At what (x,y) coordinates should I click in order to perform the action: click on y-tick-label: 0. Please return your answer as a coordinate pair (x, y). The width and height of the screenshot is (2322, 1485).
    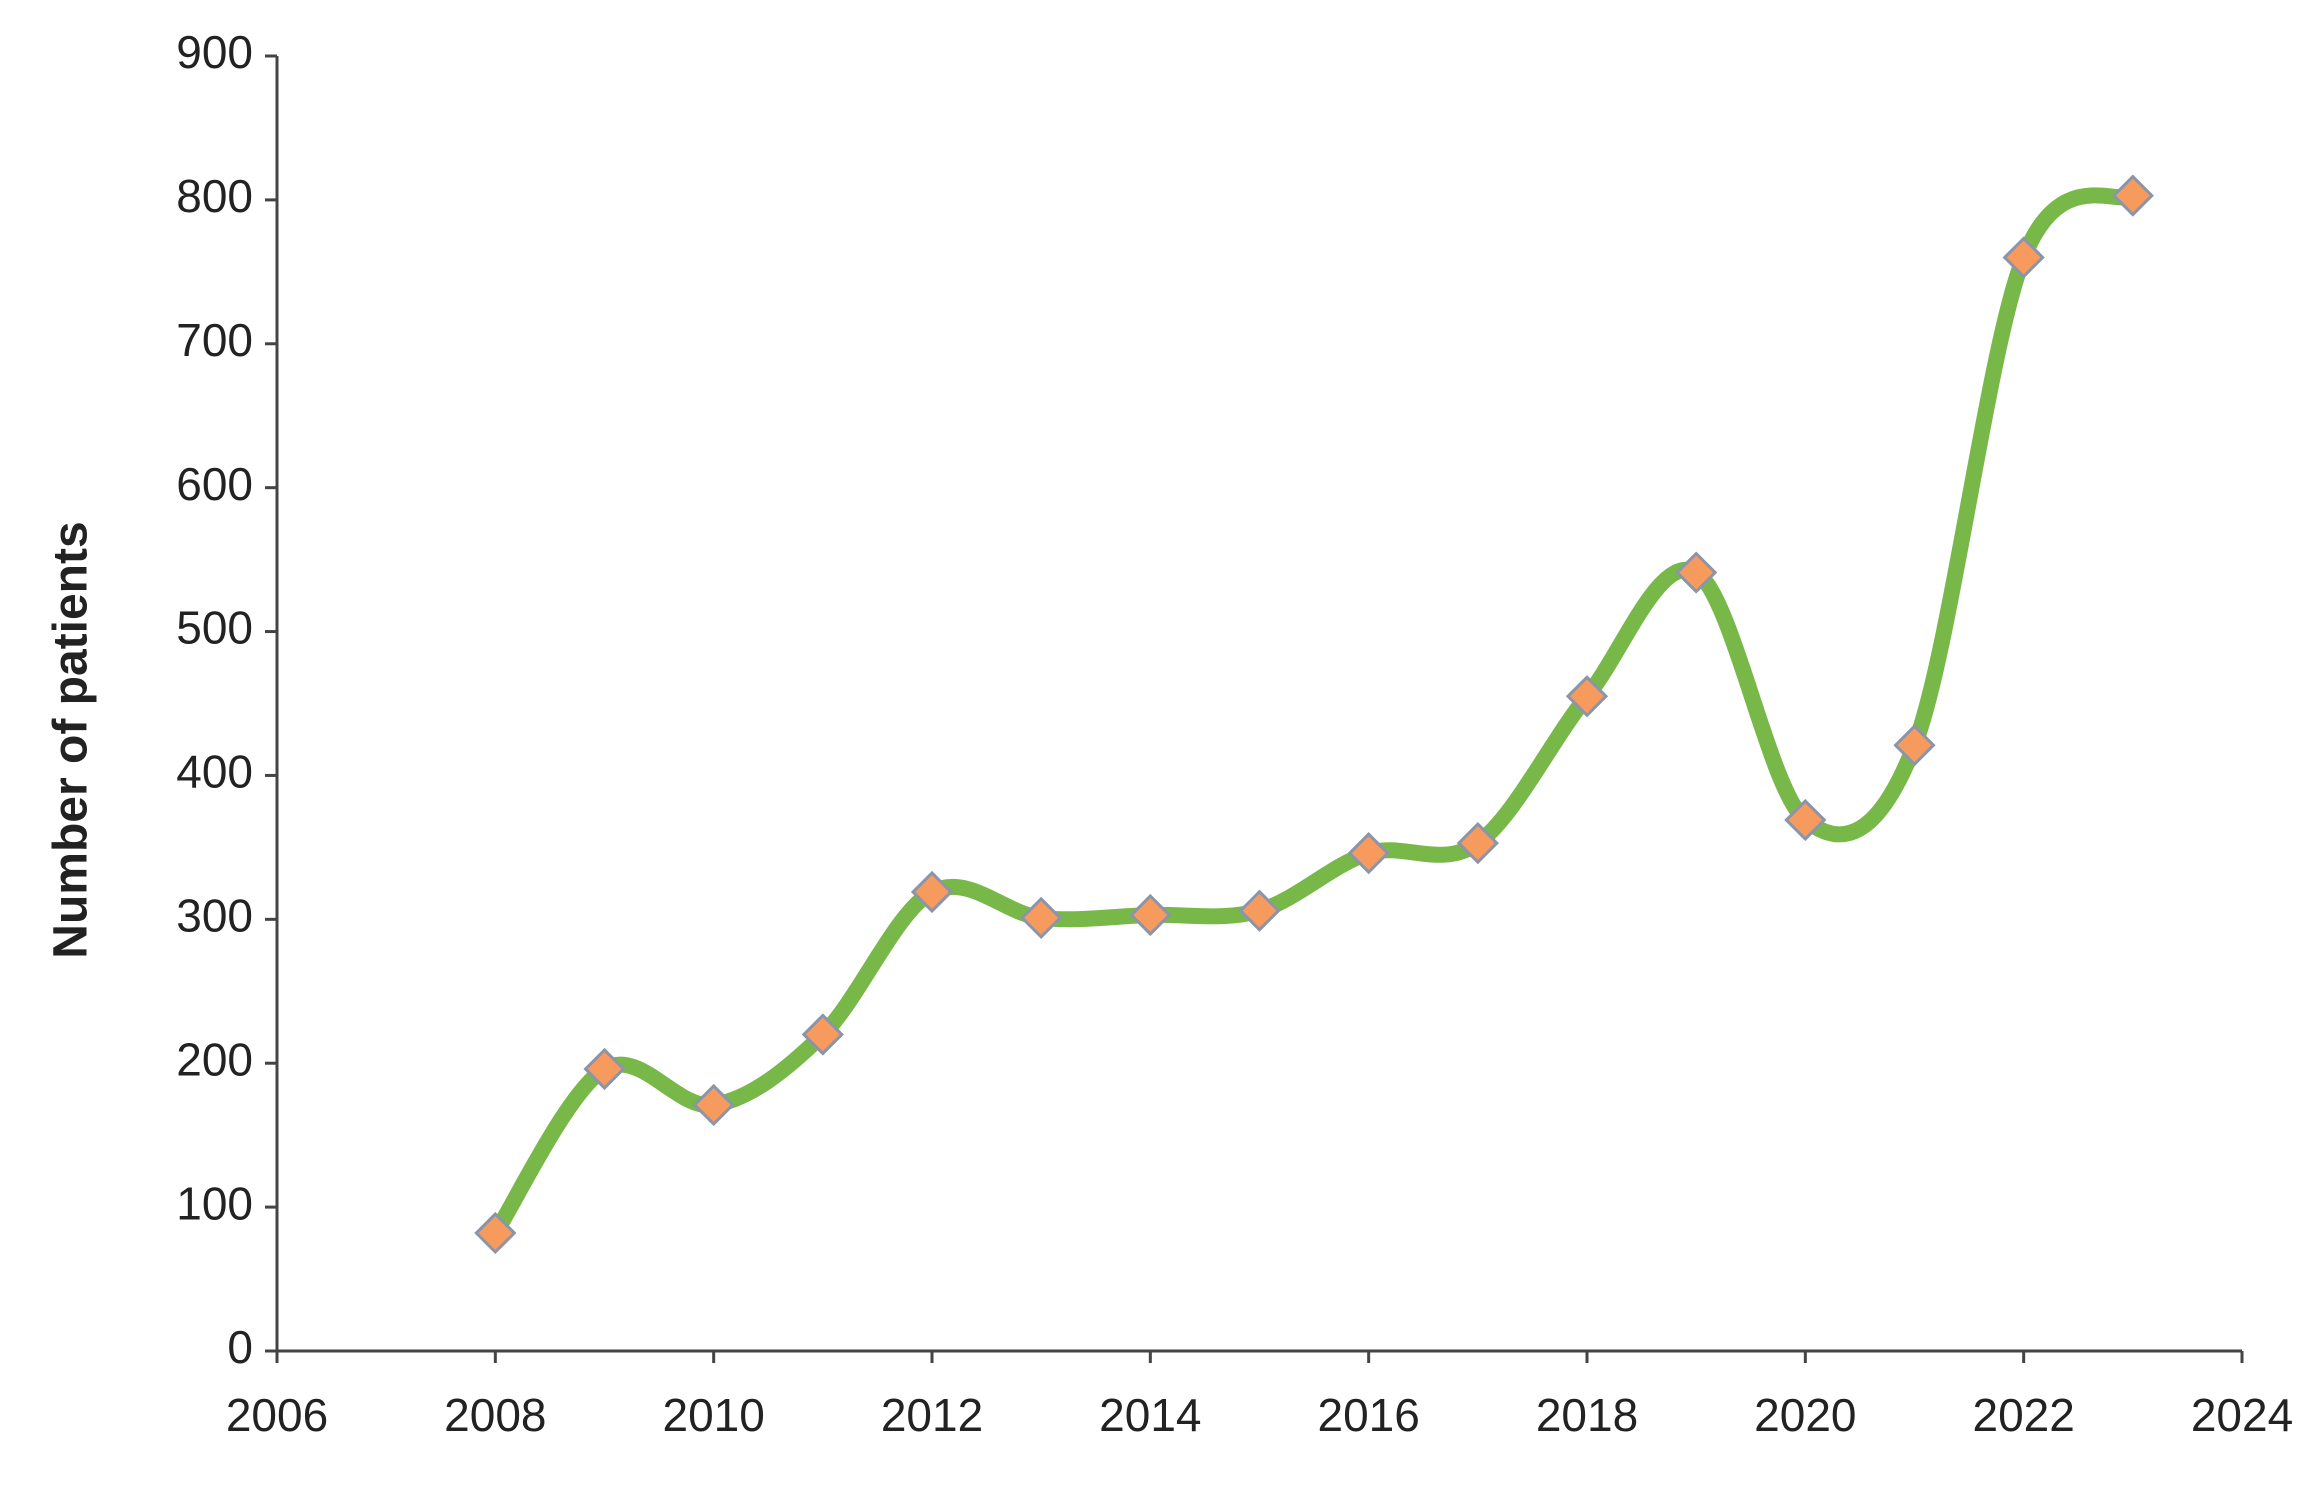
    Looking at the image, I should click on (240, 1347).